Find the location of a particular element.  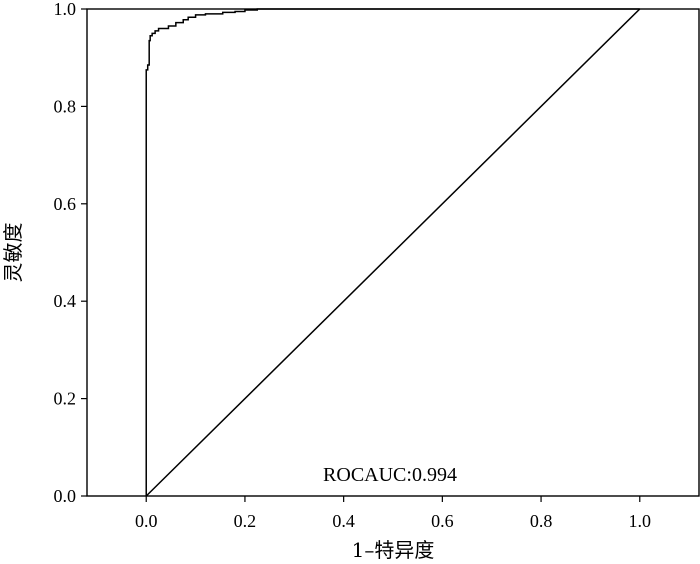

x-tick-label: 0.2 is located at coordinates (245, 521).